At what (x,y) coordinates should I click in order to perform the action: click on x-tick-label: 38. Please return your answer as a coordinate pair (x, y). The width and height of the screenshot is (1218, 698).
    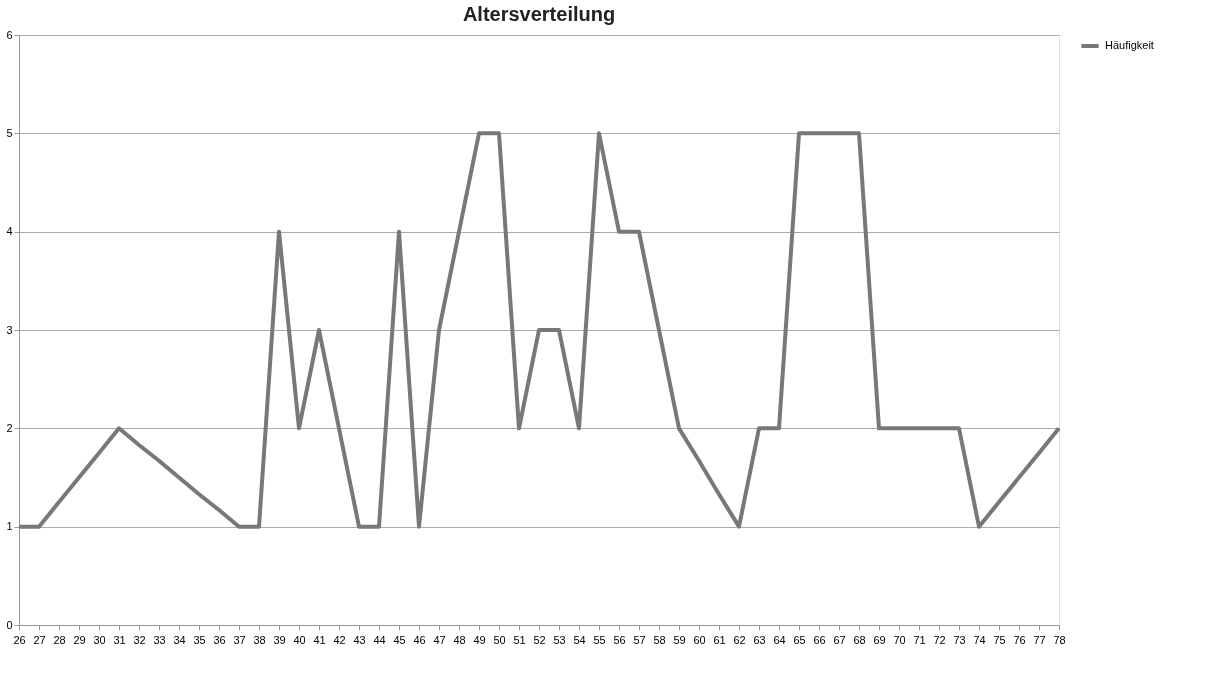
    Looking at the image, I should click on (259, 639).